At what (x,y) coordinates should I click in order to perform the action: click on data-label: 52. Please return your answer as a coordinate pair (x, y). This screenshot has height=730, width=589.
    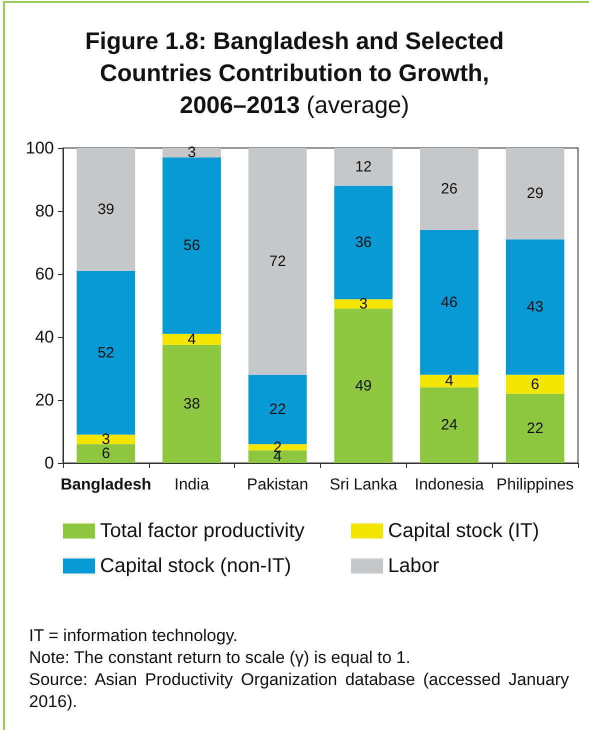
    Looking at the image, I should click on (106, 353).